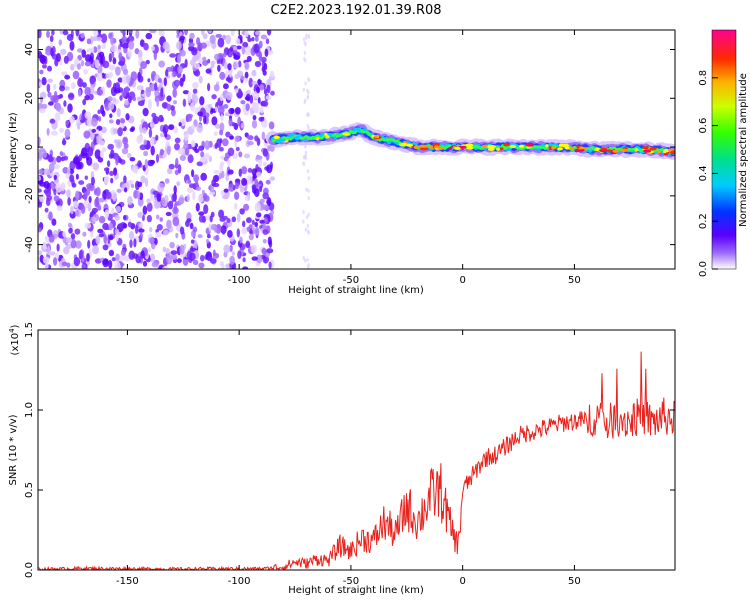 The image size is (750, 600). What do you see at coordinates (470, 141) in the screenshot?
I see `spectrogram-signal-ridge` at bounding box center [470, 141].